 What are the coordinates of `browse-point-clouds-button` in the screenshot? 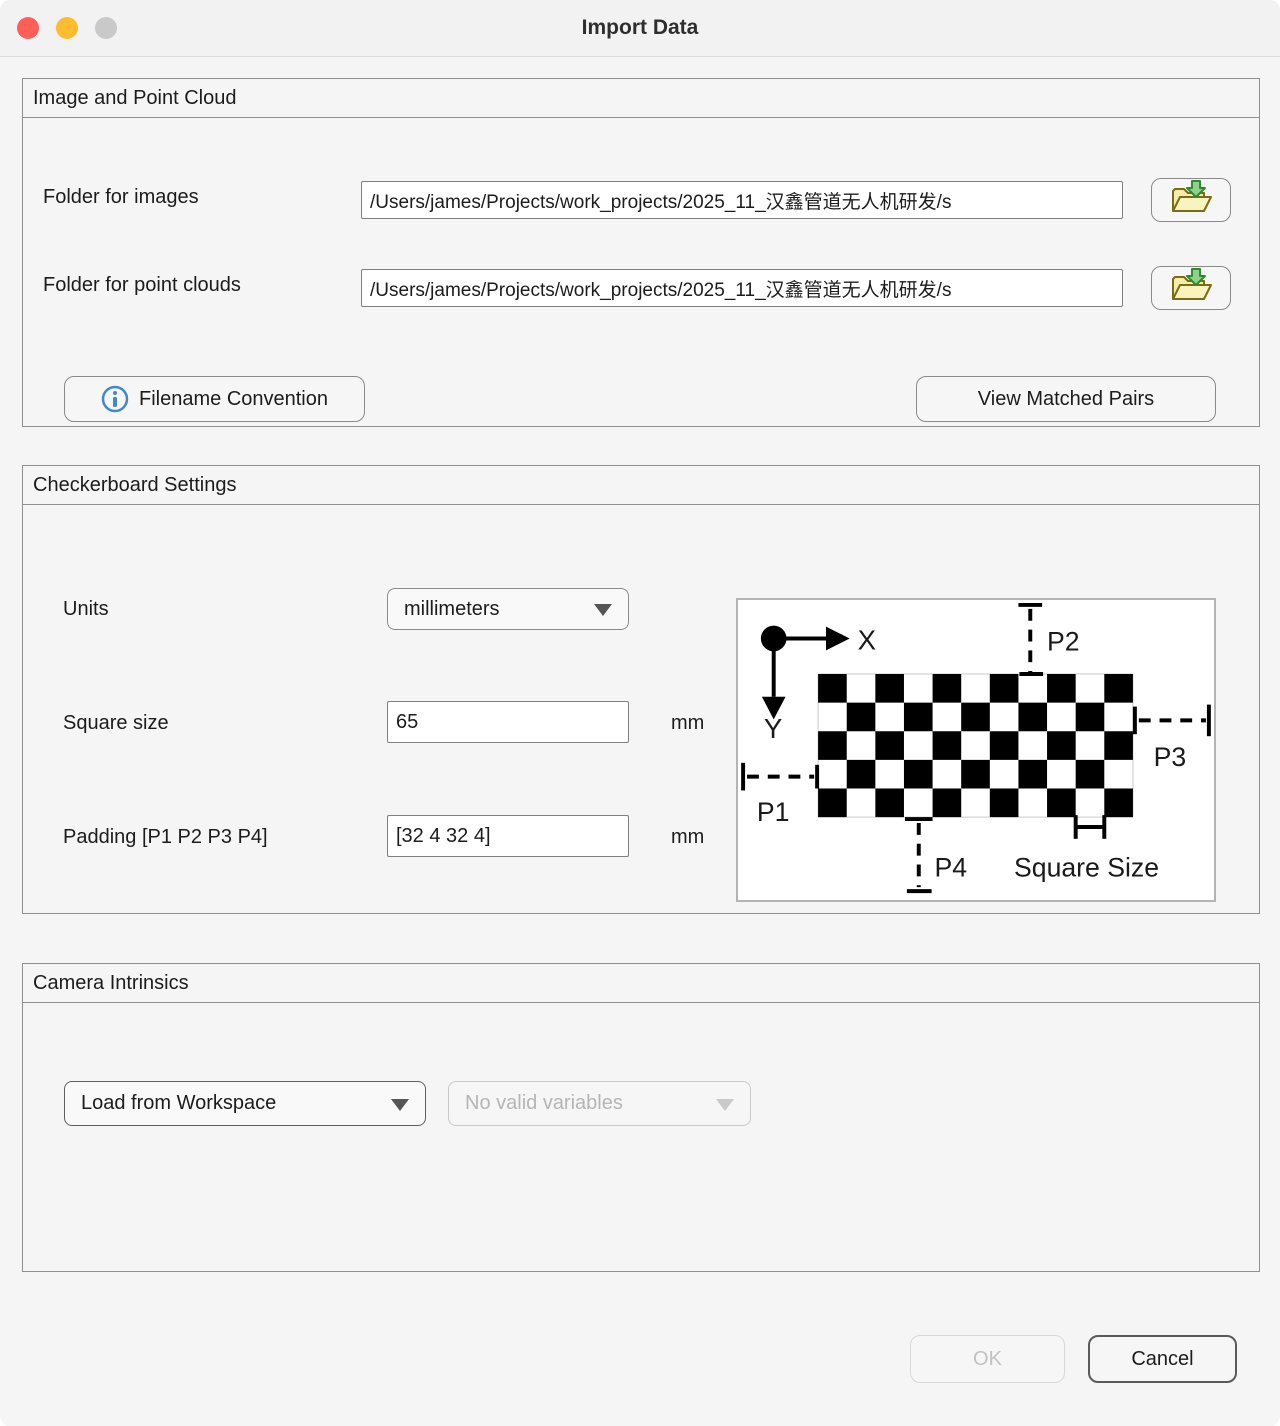 It's located at (1191, 288).